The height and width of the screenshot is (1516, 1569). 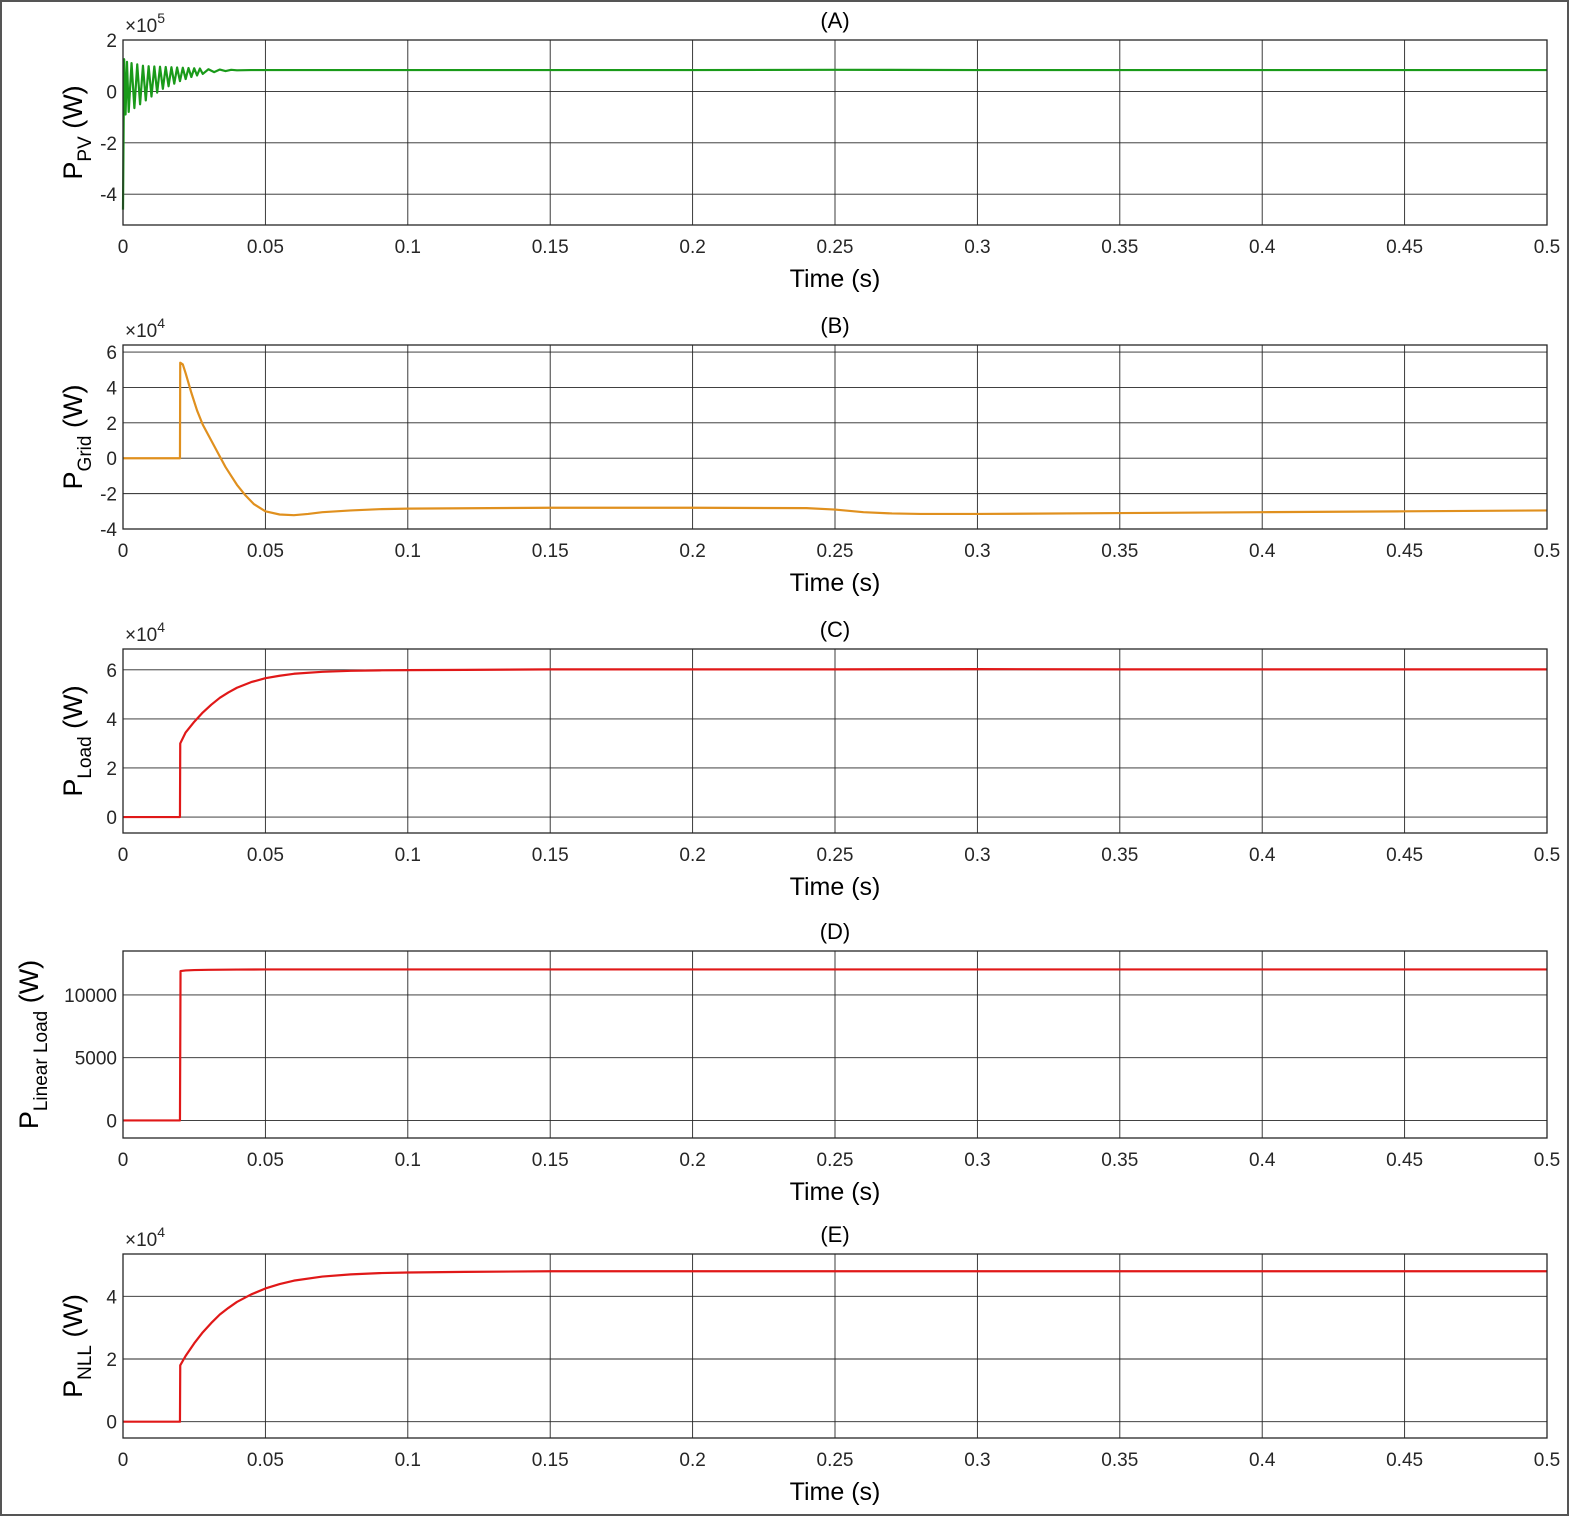 I want to click on y-axis-label: PPV (W), so click(x=77, y=132).